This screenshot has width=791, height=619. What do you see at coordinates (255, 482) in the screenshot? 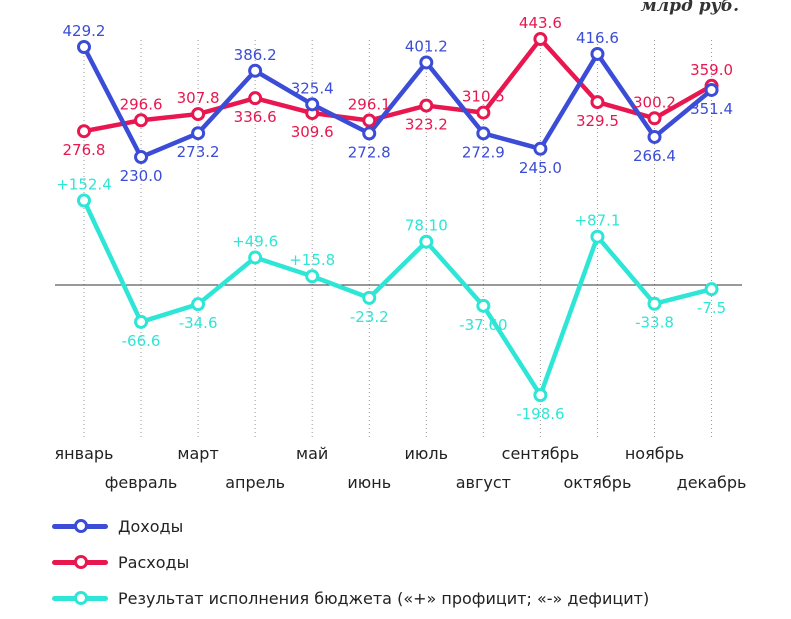
I see `x-tick-label: апрель` at bounding box center [255, 482].